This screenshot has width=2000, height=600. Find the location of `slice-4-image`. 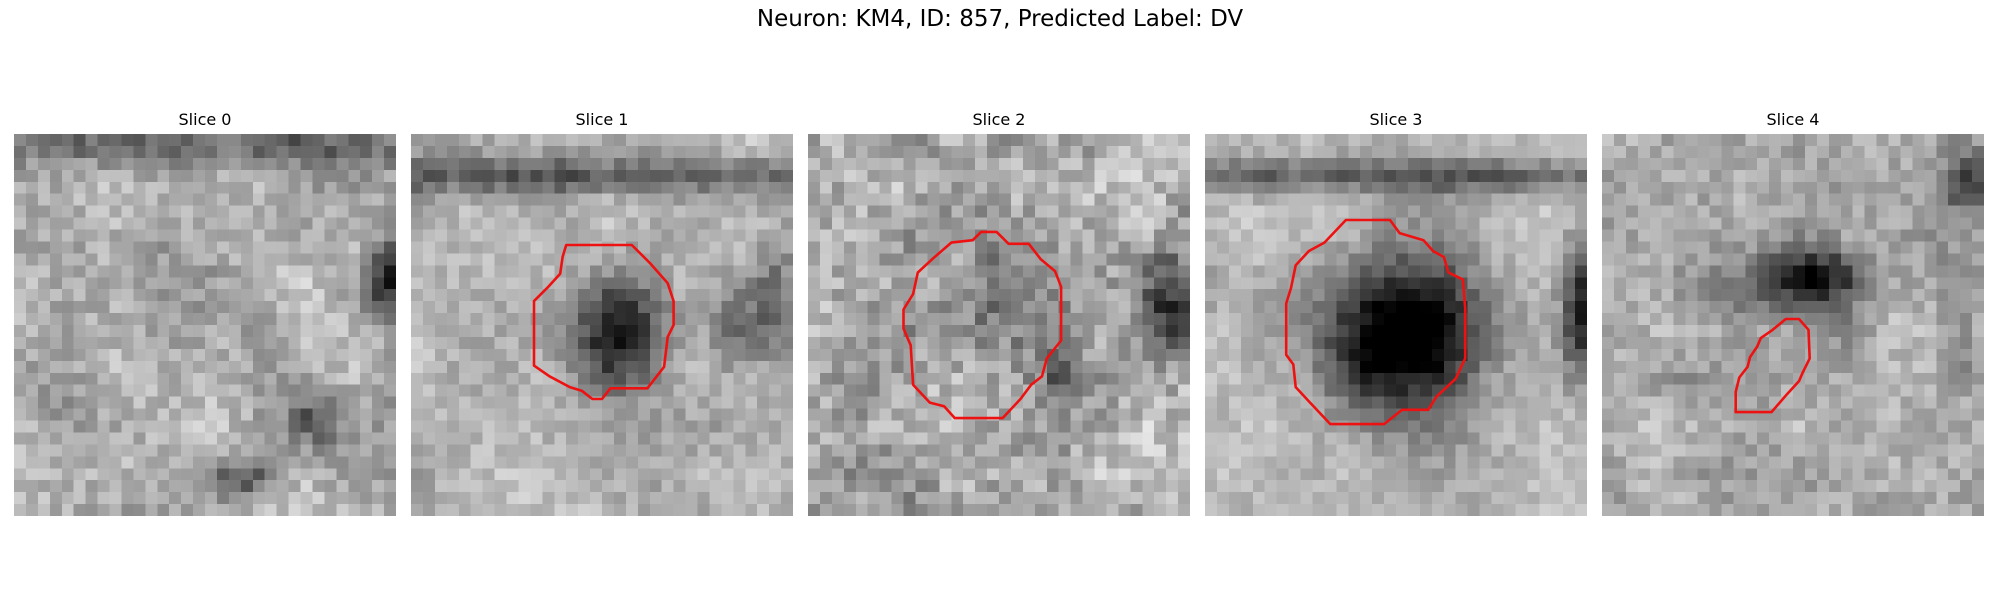

slice-4-image is located at coordinates (1793, 325).